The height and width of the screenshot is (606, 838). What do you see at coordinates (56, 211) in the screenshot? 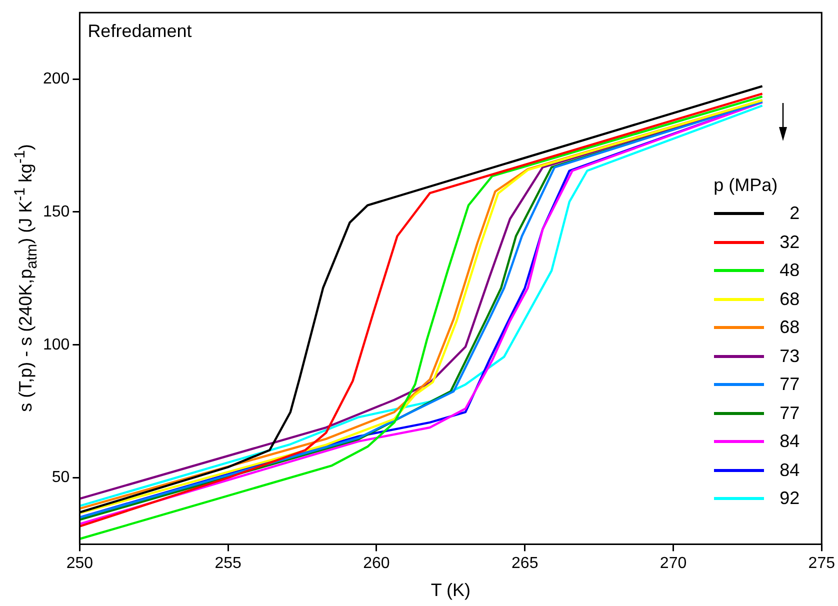
I see `y-tick-label: 150` at bounding box center [56, 211].